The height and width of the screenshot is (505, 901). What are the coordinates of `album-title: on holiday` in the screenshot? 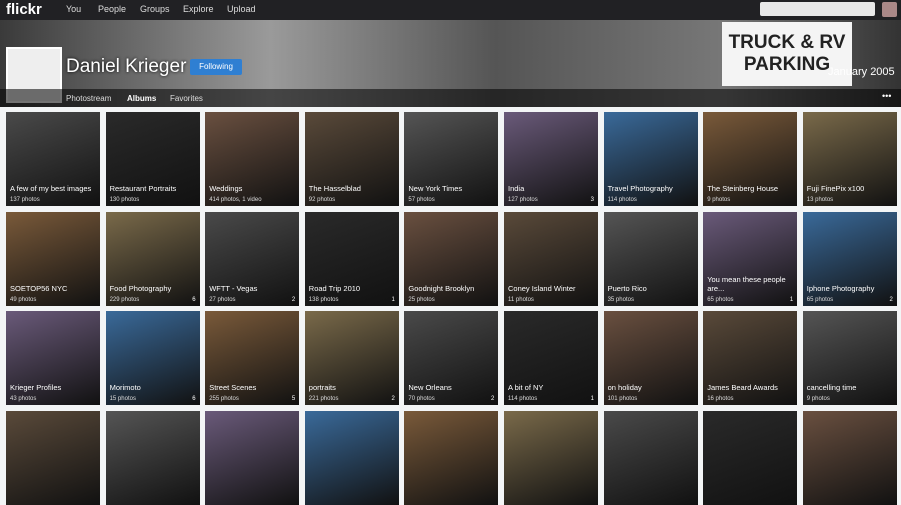 It's located at (624, 387).